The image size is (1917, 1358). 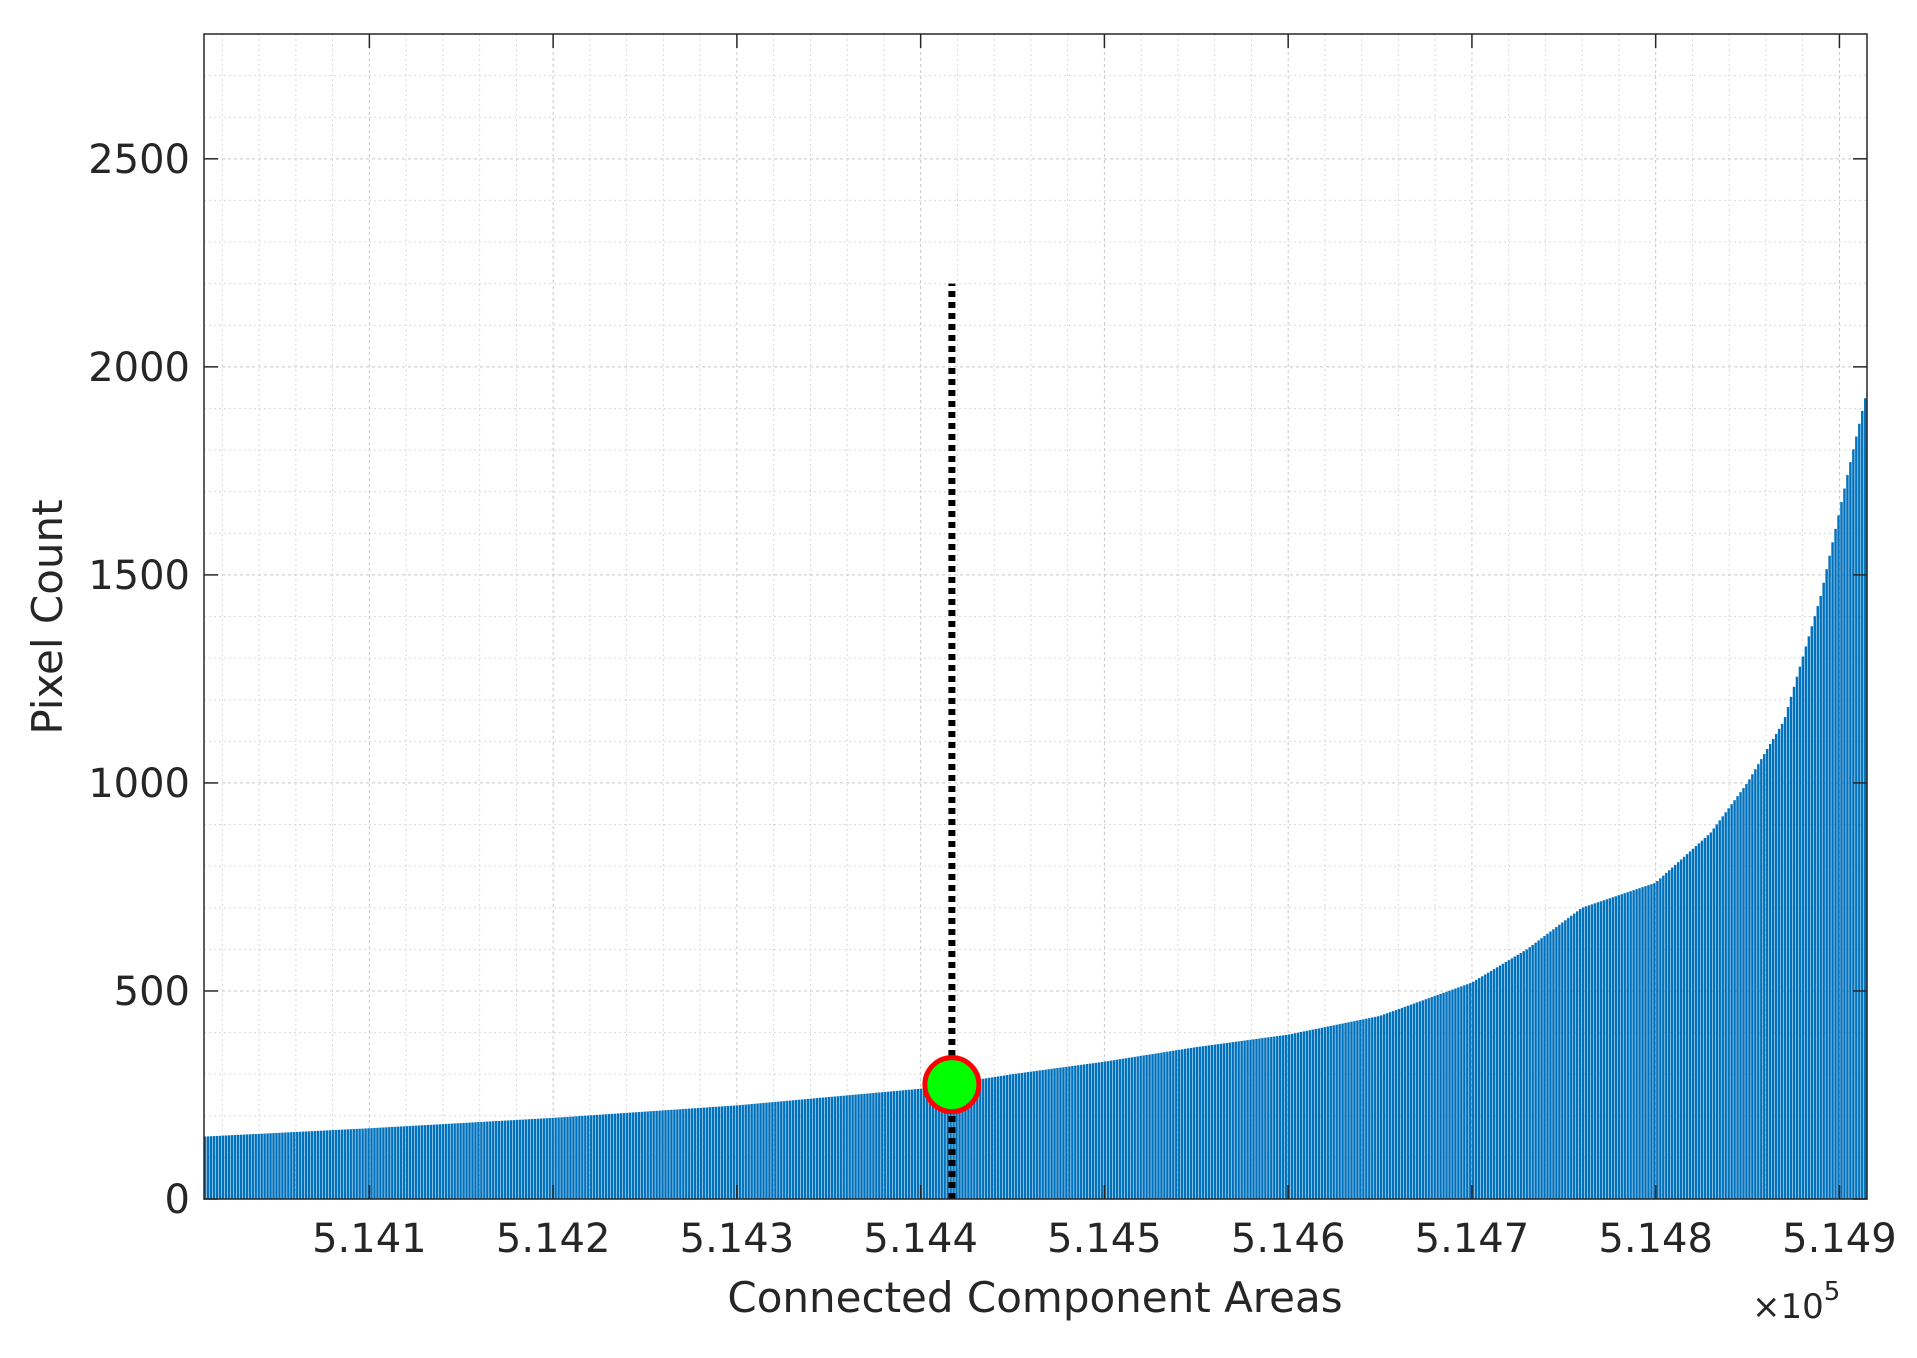 What do you see at coordinates (952, 741) in the screenshot?
I see `threshold-overlay` at bounding box center [952, 741].